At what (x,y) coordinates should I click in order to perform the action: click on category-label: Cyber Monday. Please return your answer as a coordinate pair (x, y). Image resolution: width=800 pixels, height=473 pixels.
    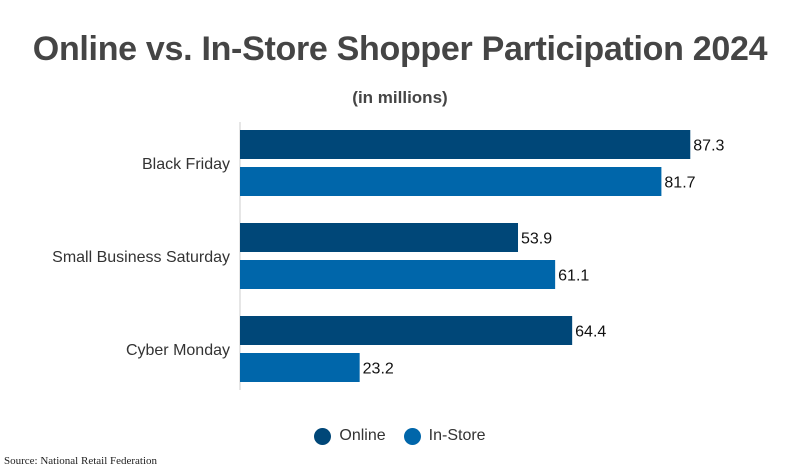
    Looking at the image, I should click on (178, 350).